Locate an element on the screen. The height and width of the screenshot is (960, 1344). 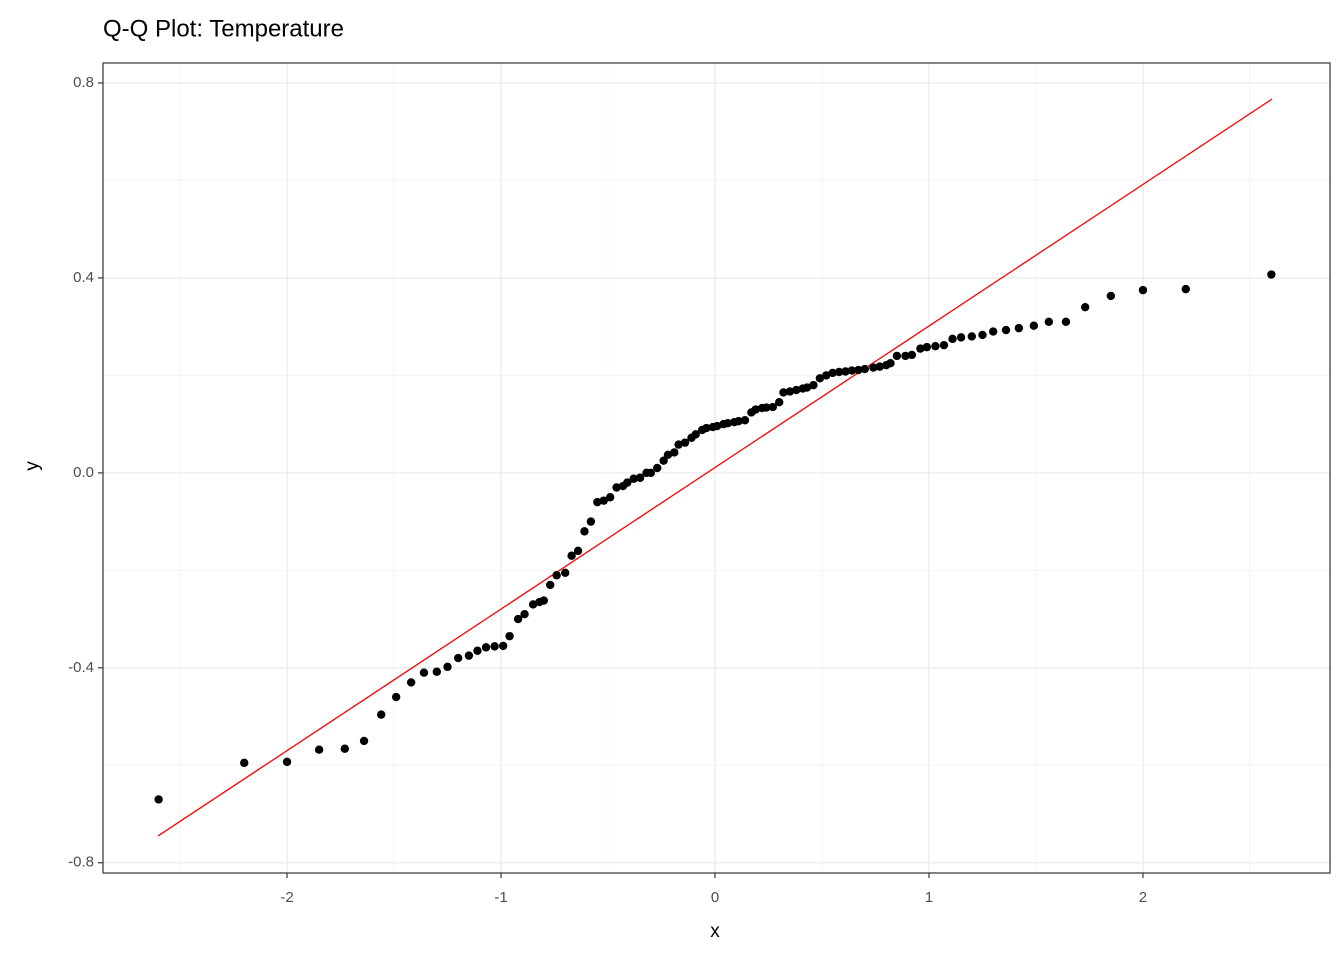
y-tick-label: 0.0 is located at coordinates (83, 472).